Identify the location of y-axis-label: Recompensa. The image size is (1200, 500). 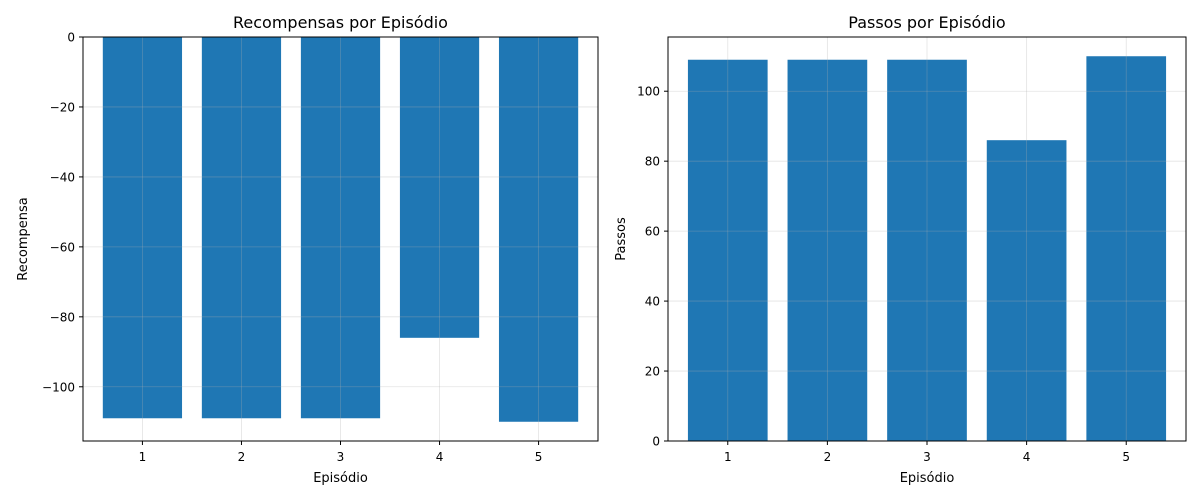
(23, 238).